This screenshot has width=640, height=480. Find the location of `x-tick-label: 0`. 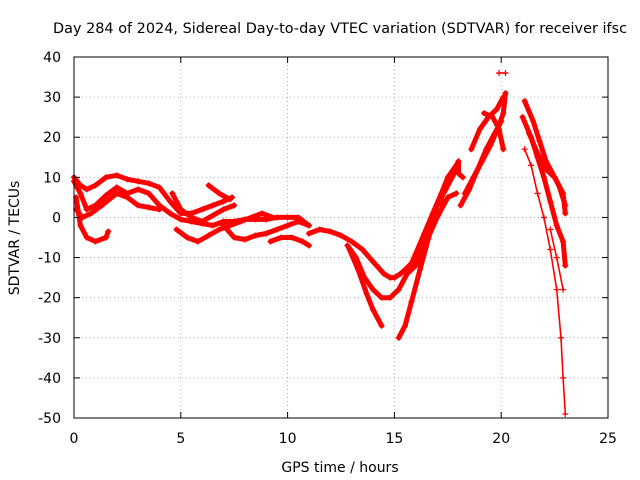

x-tick-label: 0 is located at coordinates (74, 439).